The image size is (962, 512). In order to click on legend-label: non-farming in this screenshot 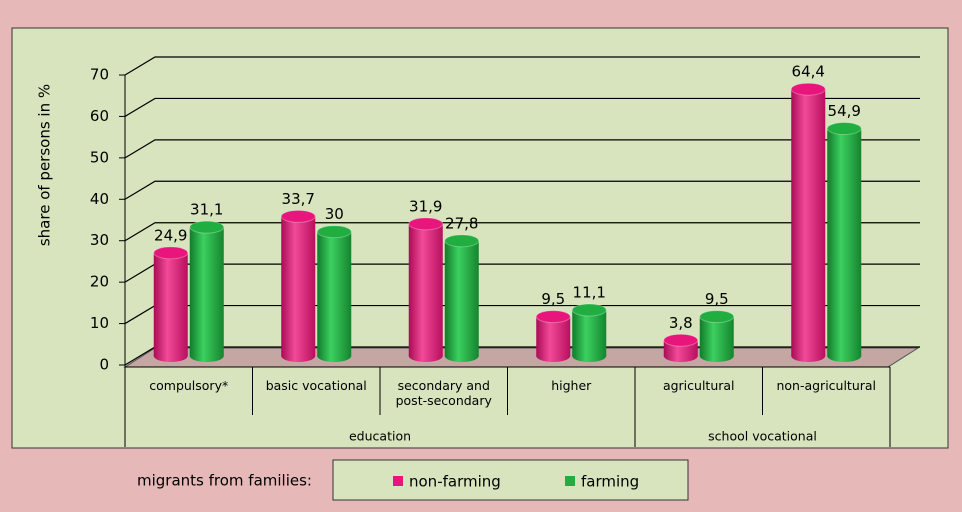, I will do `click(455, 482)`.